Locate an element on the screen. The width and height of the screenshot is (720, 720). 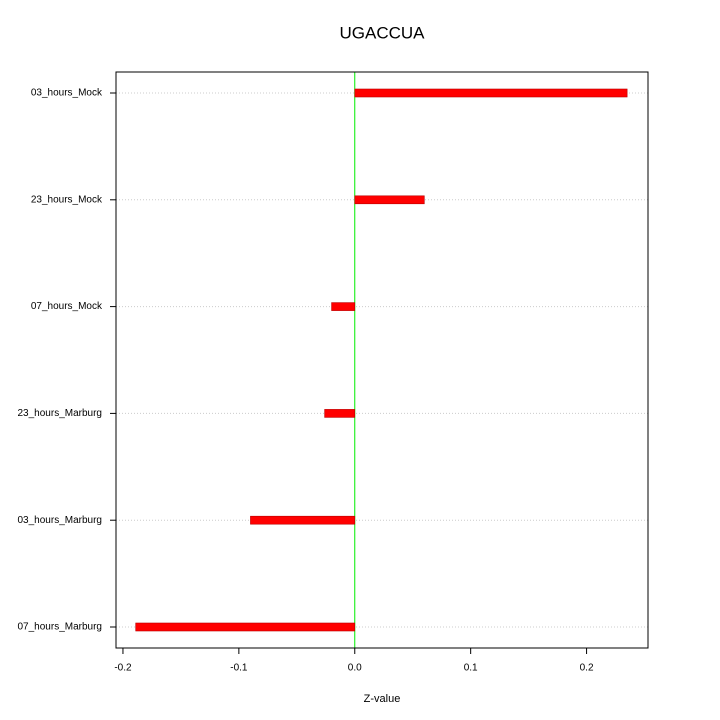
x-tick-label: -0.2 is located at coordinates (123, 668).